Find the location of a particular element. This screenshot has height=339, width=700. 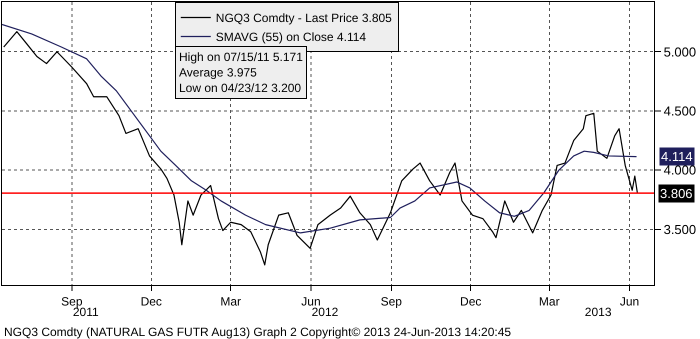

text: NGQ3 Comdty (NATURAL GAS FUTR Aug13) Graph 2 Copyright© 2013 24-Jun-2013 14:20:45 is located at coordinates (258, 332).